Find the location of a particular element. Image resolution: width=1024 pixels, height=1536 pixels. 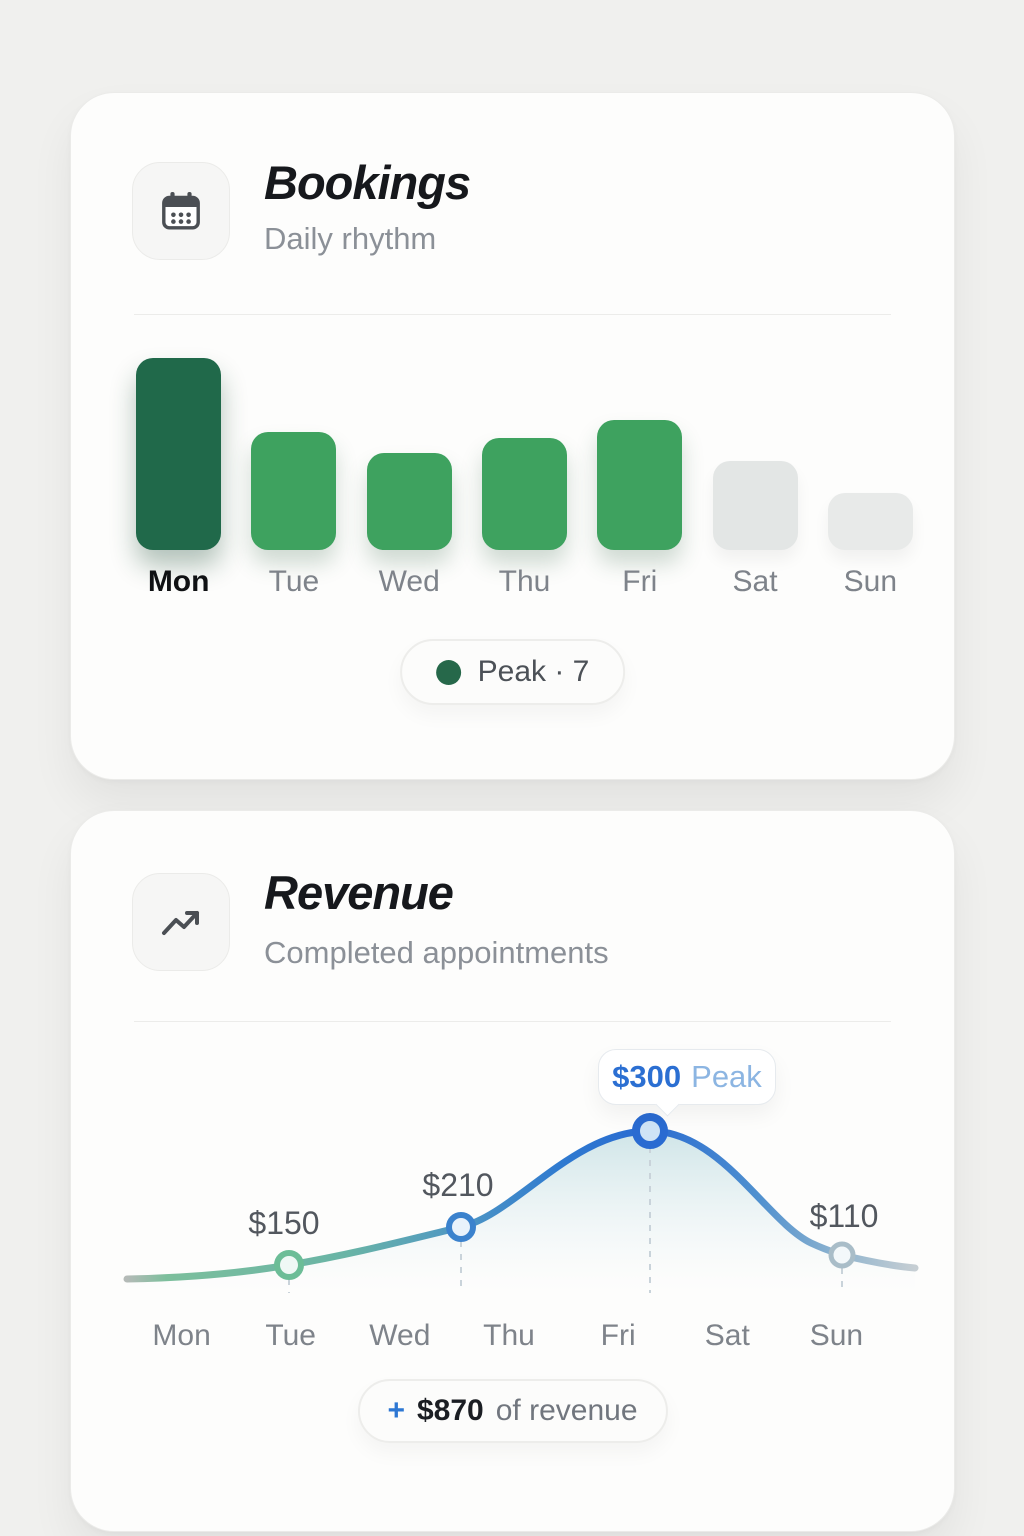

bar-sun is located at coordinates (870, 521).